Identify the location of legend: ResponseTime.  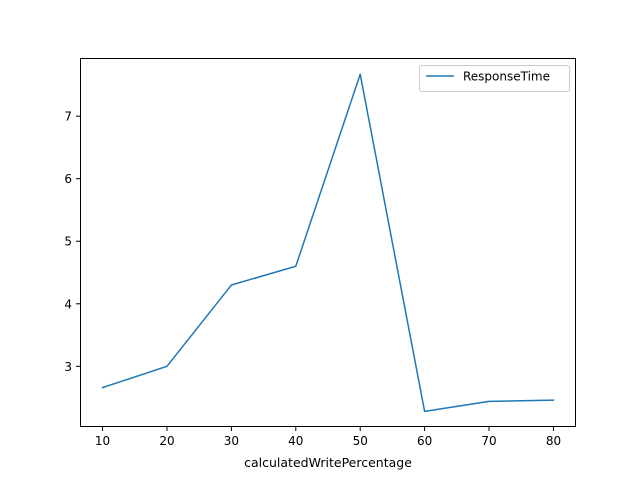
(494, 78).